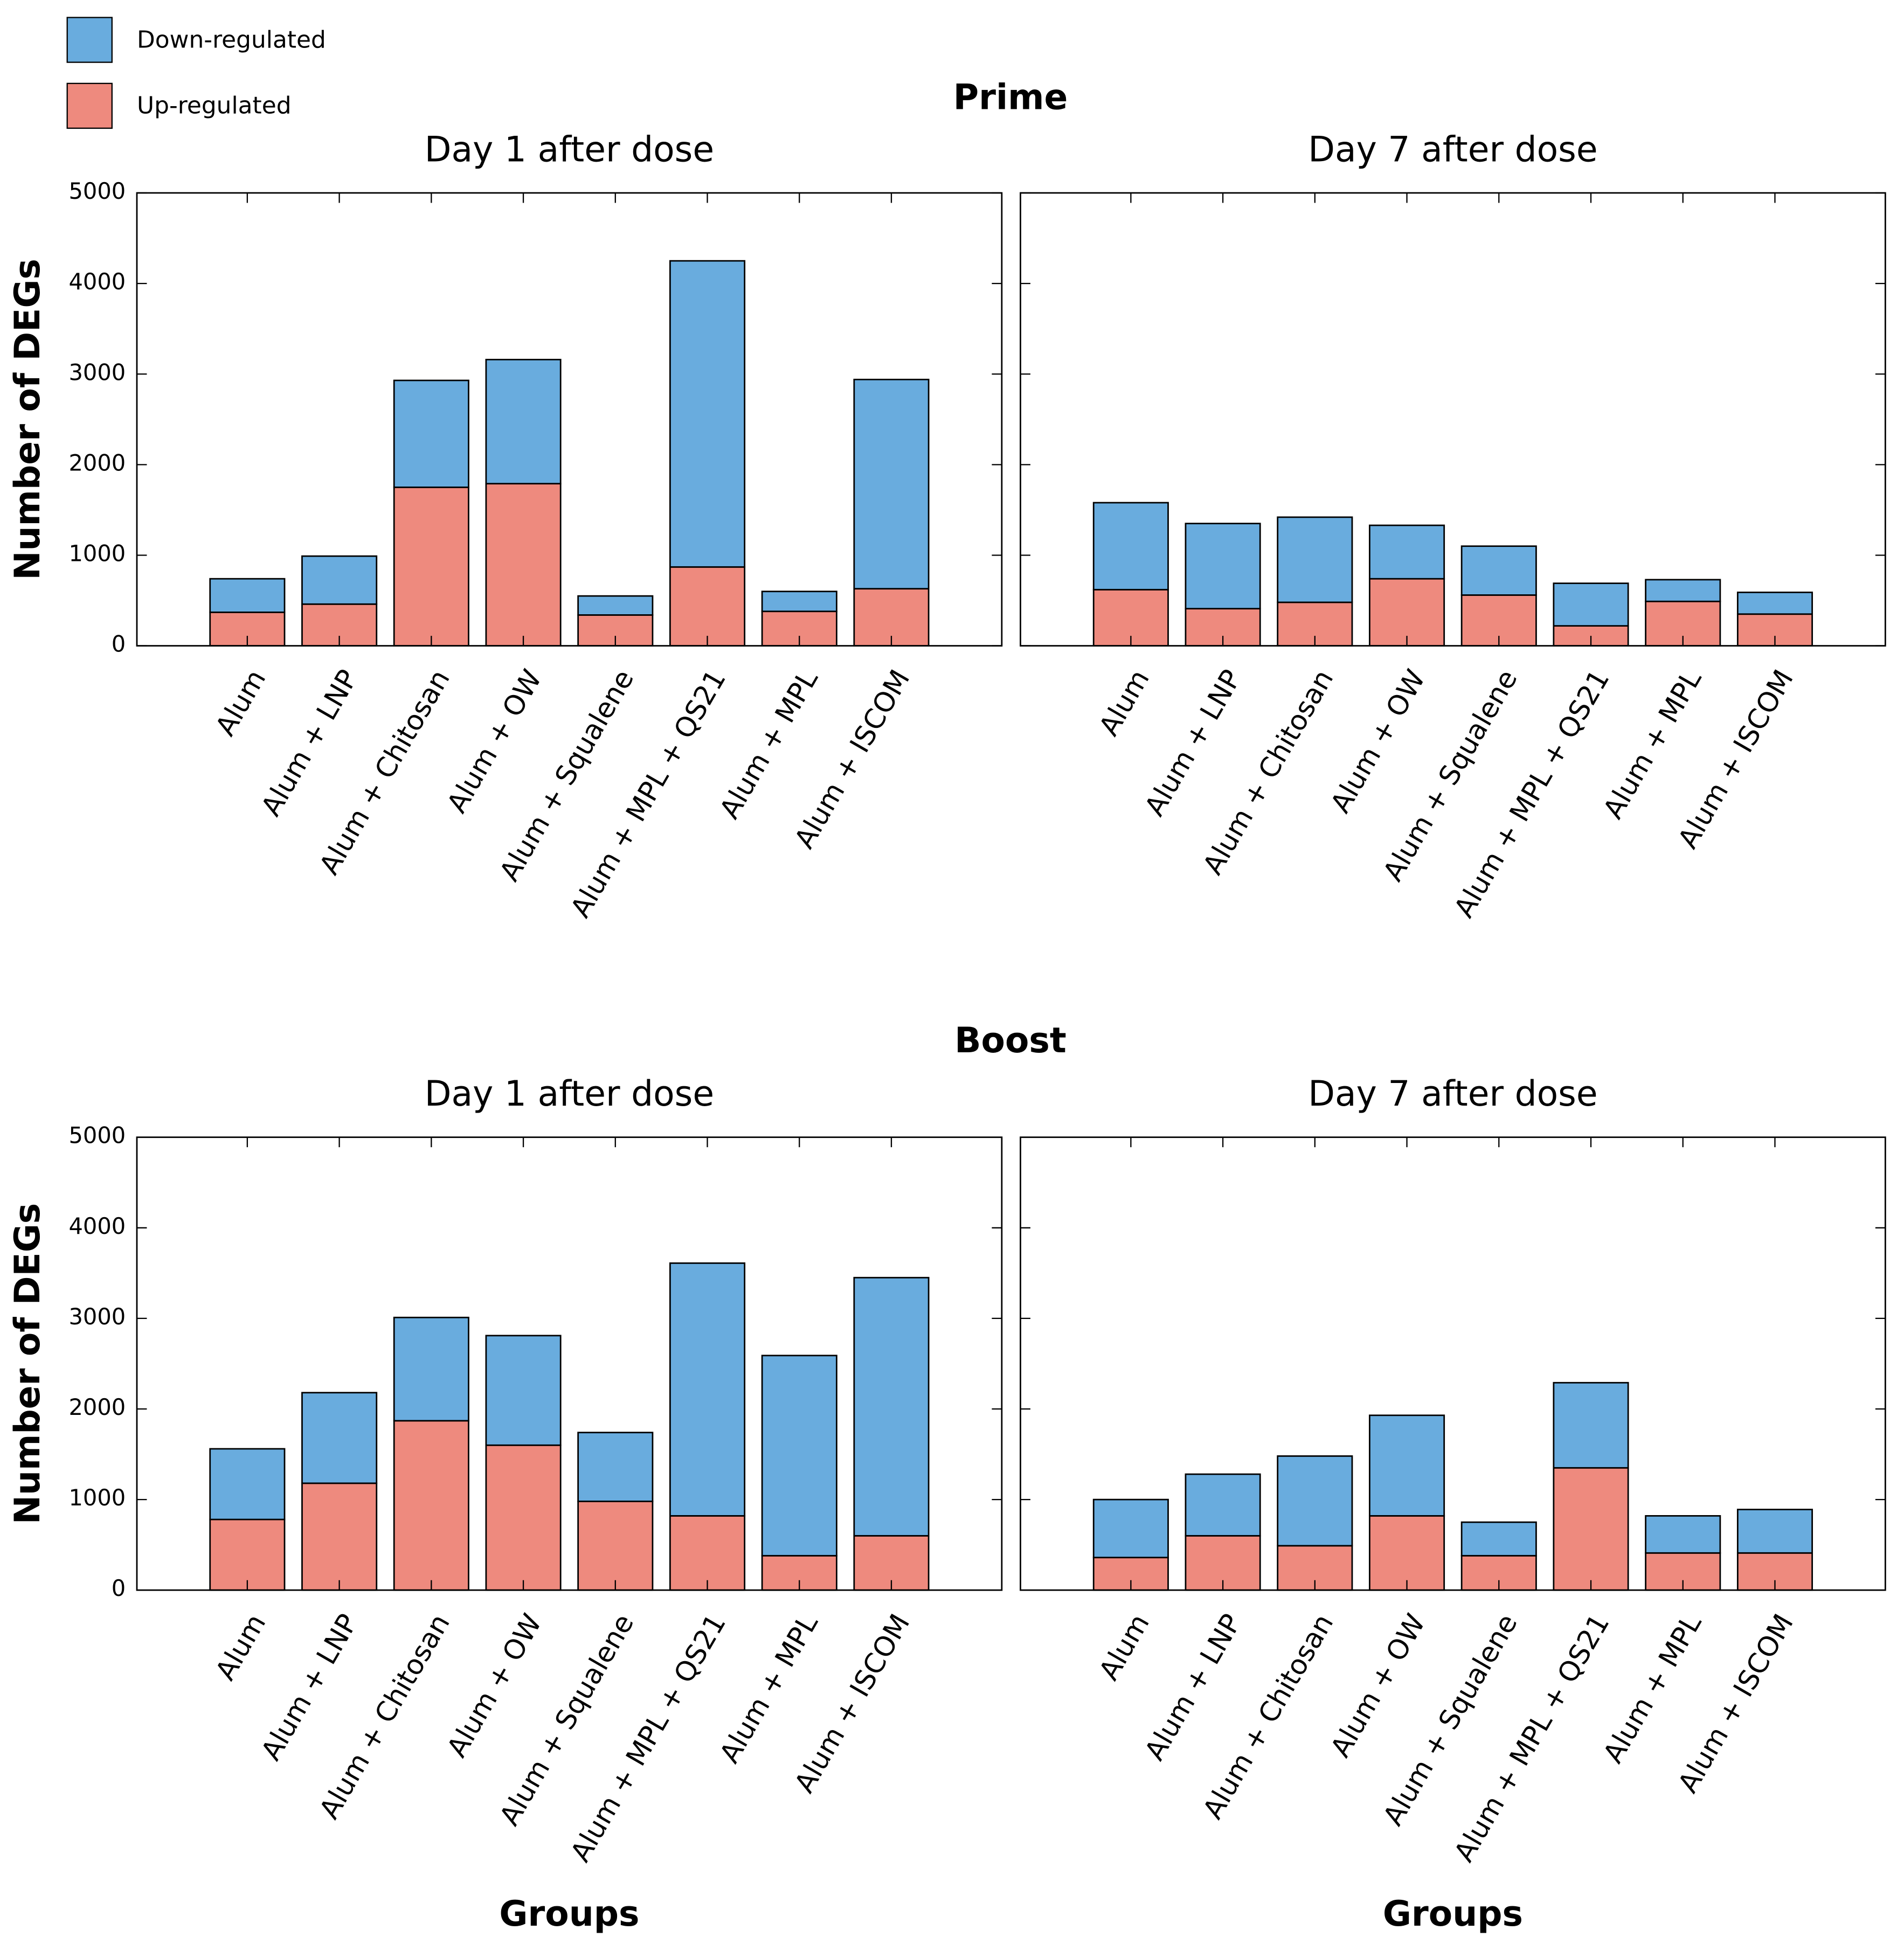 The height and width of the screenshot is (1951, 1904). What do you see at coordinates (1011, 97) in the screenshot?
I see `section-title: Prime` at bounding box center [1011, 97].